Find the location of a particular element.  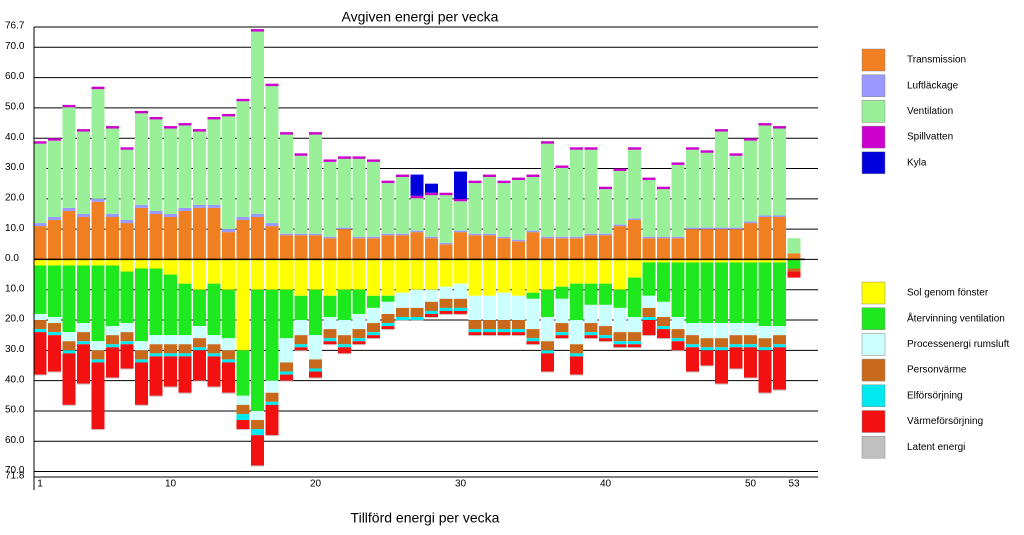

y-tick-label: 50.0 is located at coordinates (15, 410).